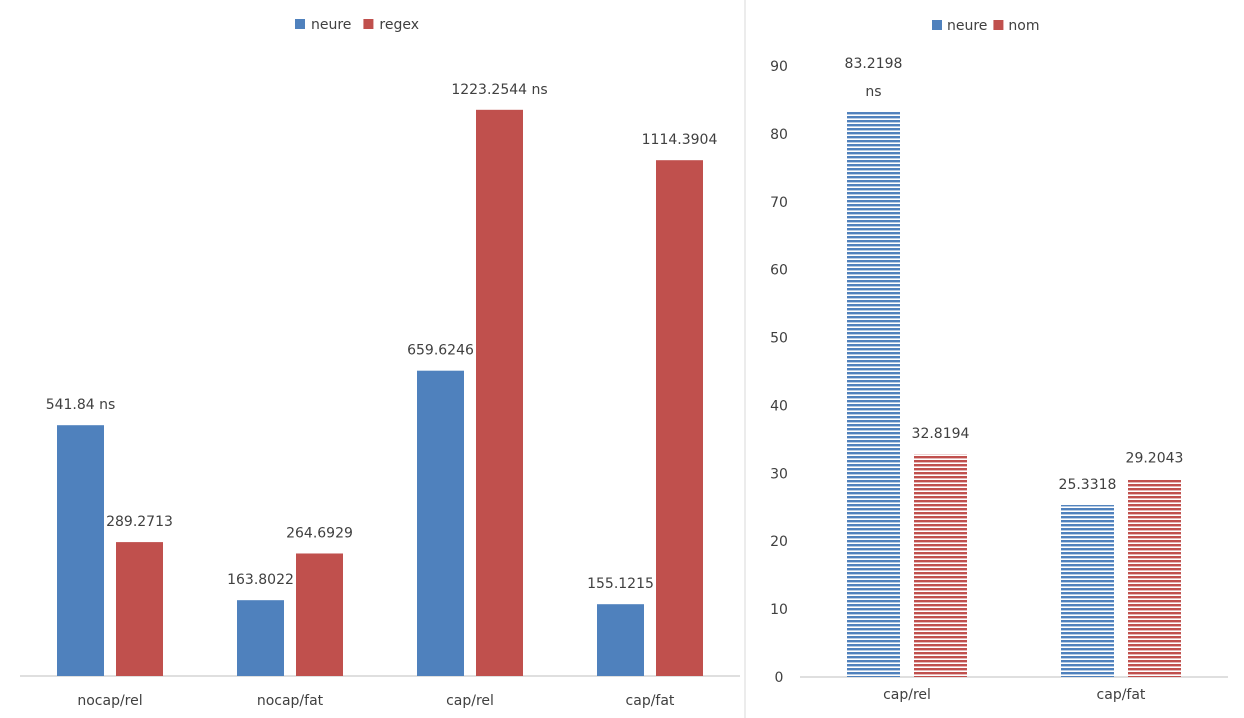 Image resolution: width=1244 pixels, height=718 pixels. What do you see at coordinates (620, 584) in the screenshot?
I see `data-label-neure-cap-fat: 155.1215` at bounding box center [620, 584].